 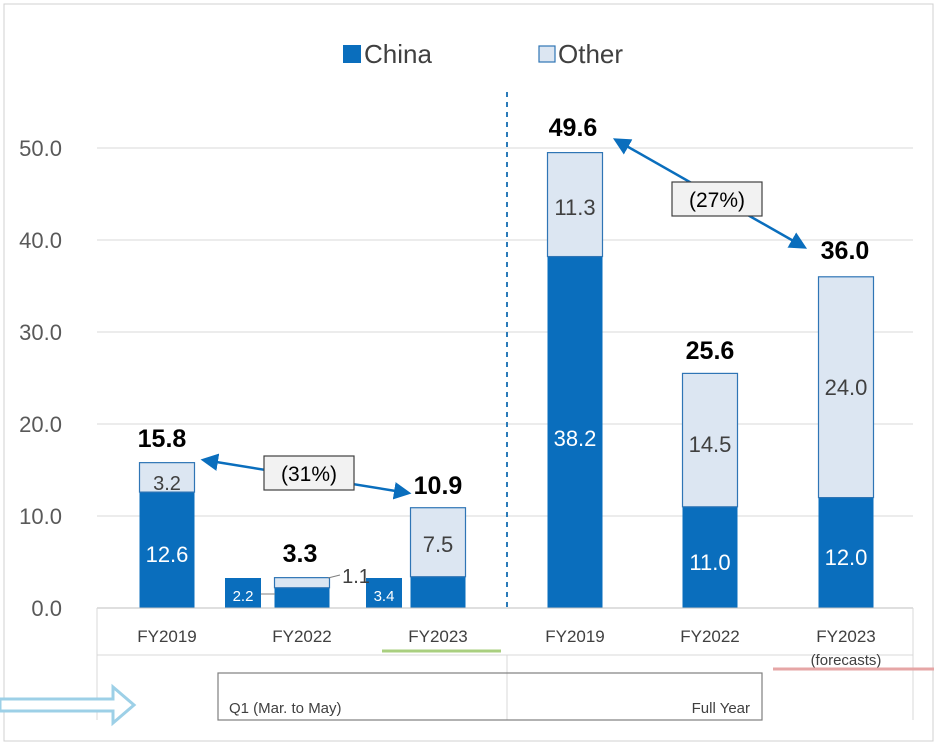 I want to click on y-tick-label: 40.0, so click(x=40, y=240).